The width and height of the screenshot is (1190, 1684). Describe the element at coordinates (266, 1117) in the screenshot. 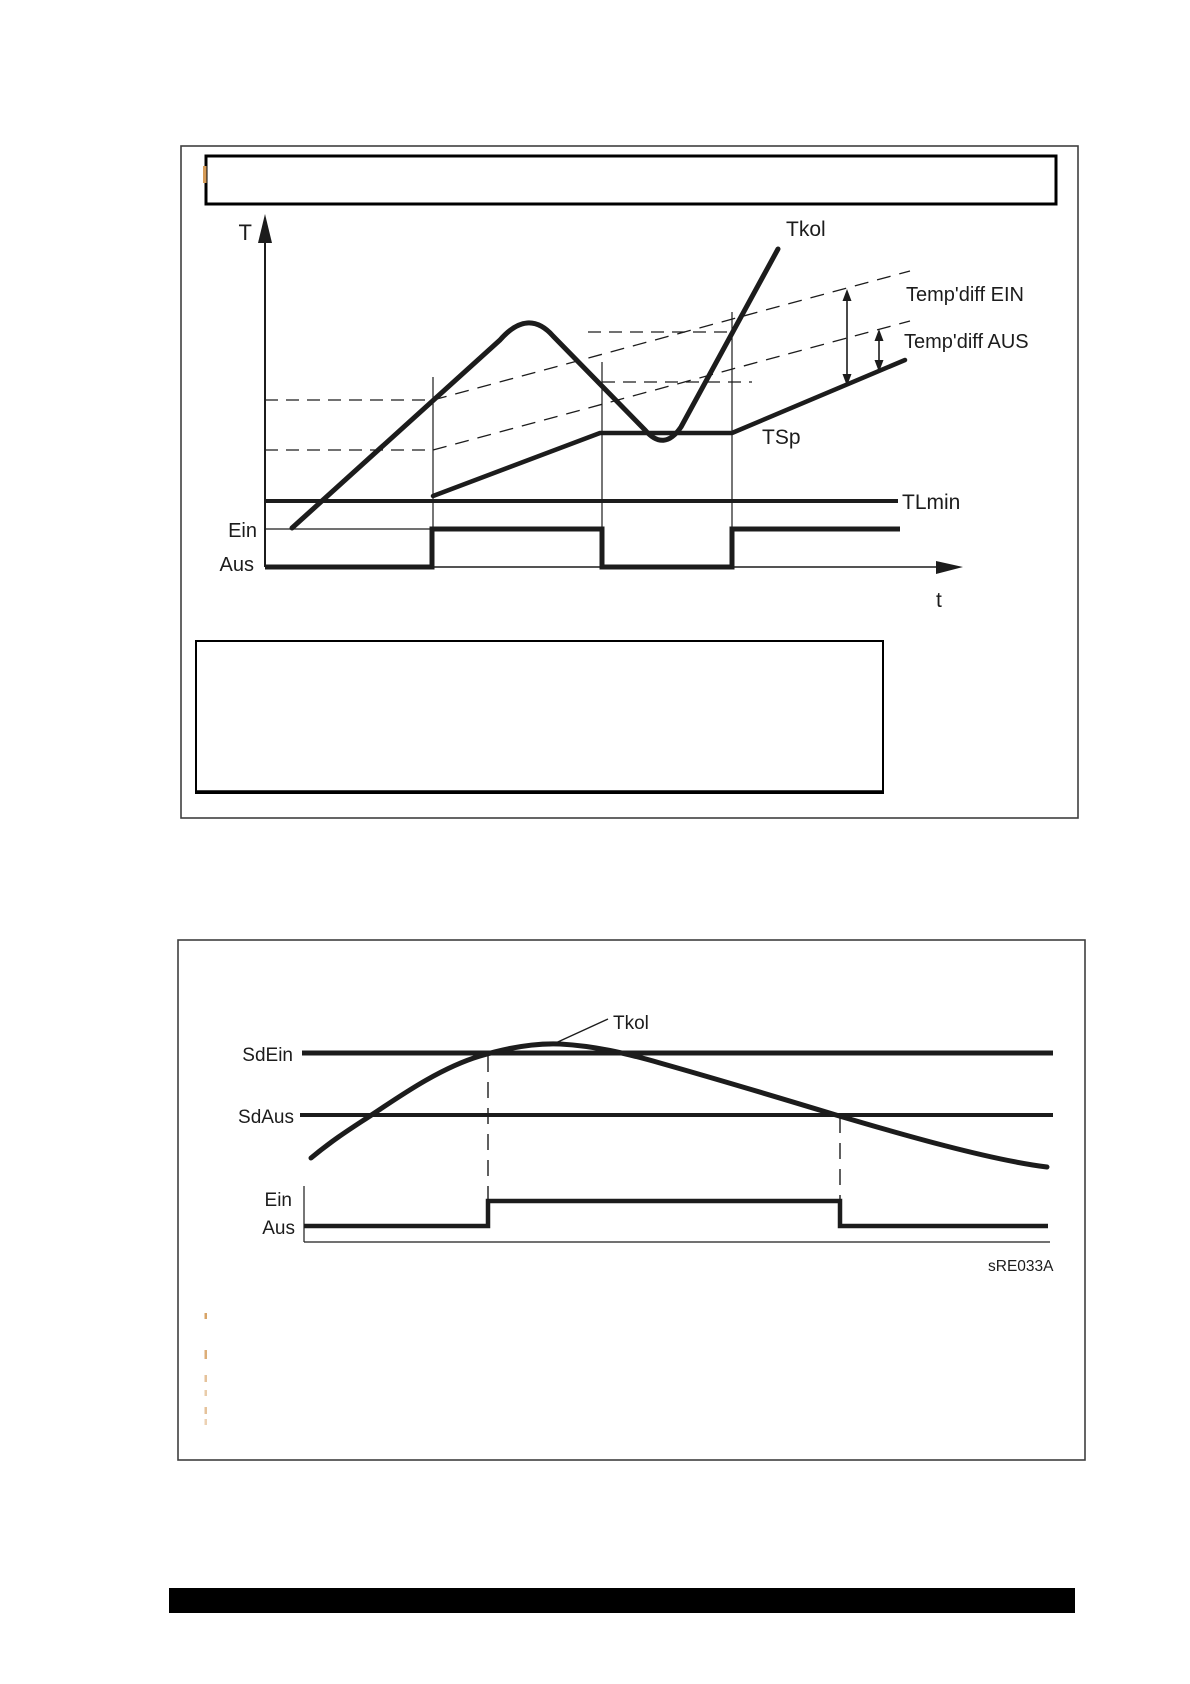

I see `figure2-sdaus-label: SdAus` at that location.